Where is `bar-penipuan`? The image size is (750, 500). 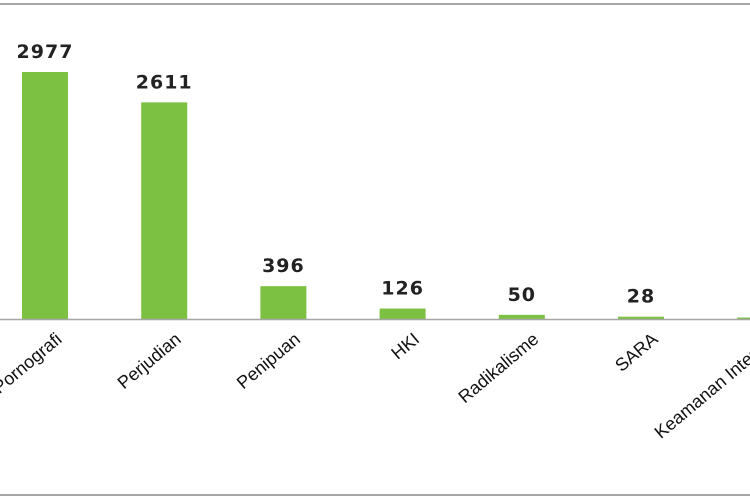
bar-penipuan is located at coordinates (283, 302).